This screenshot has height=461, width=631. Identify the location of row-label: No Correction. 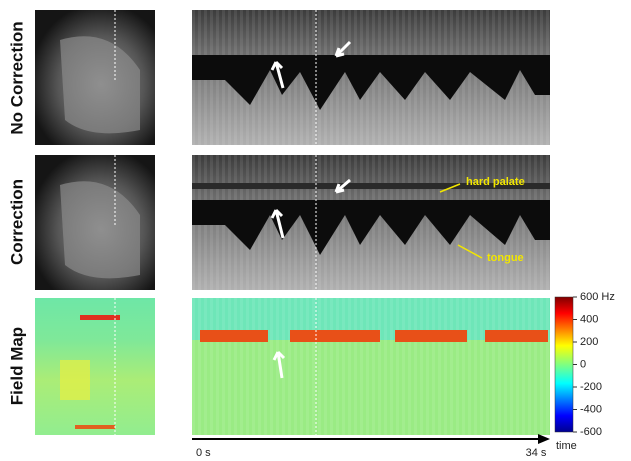
(16, 77).